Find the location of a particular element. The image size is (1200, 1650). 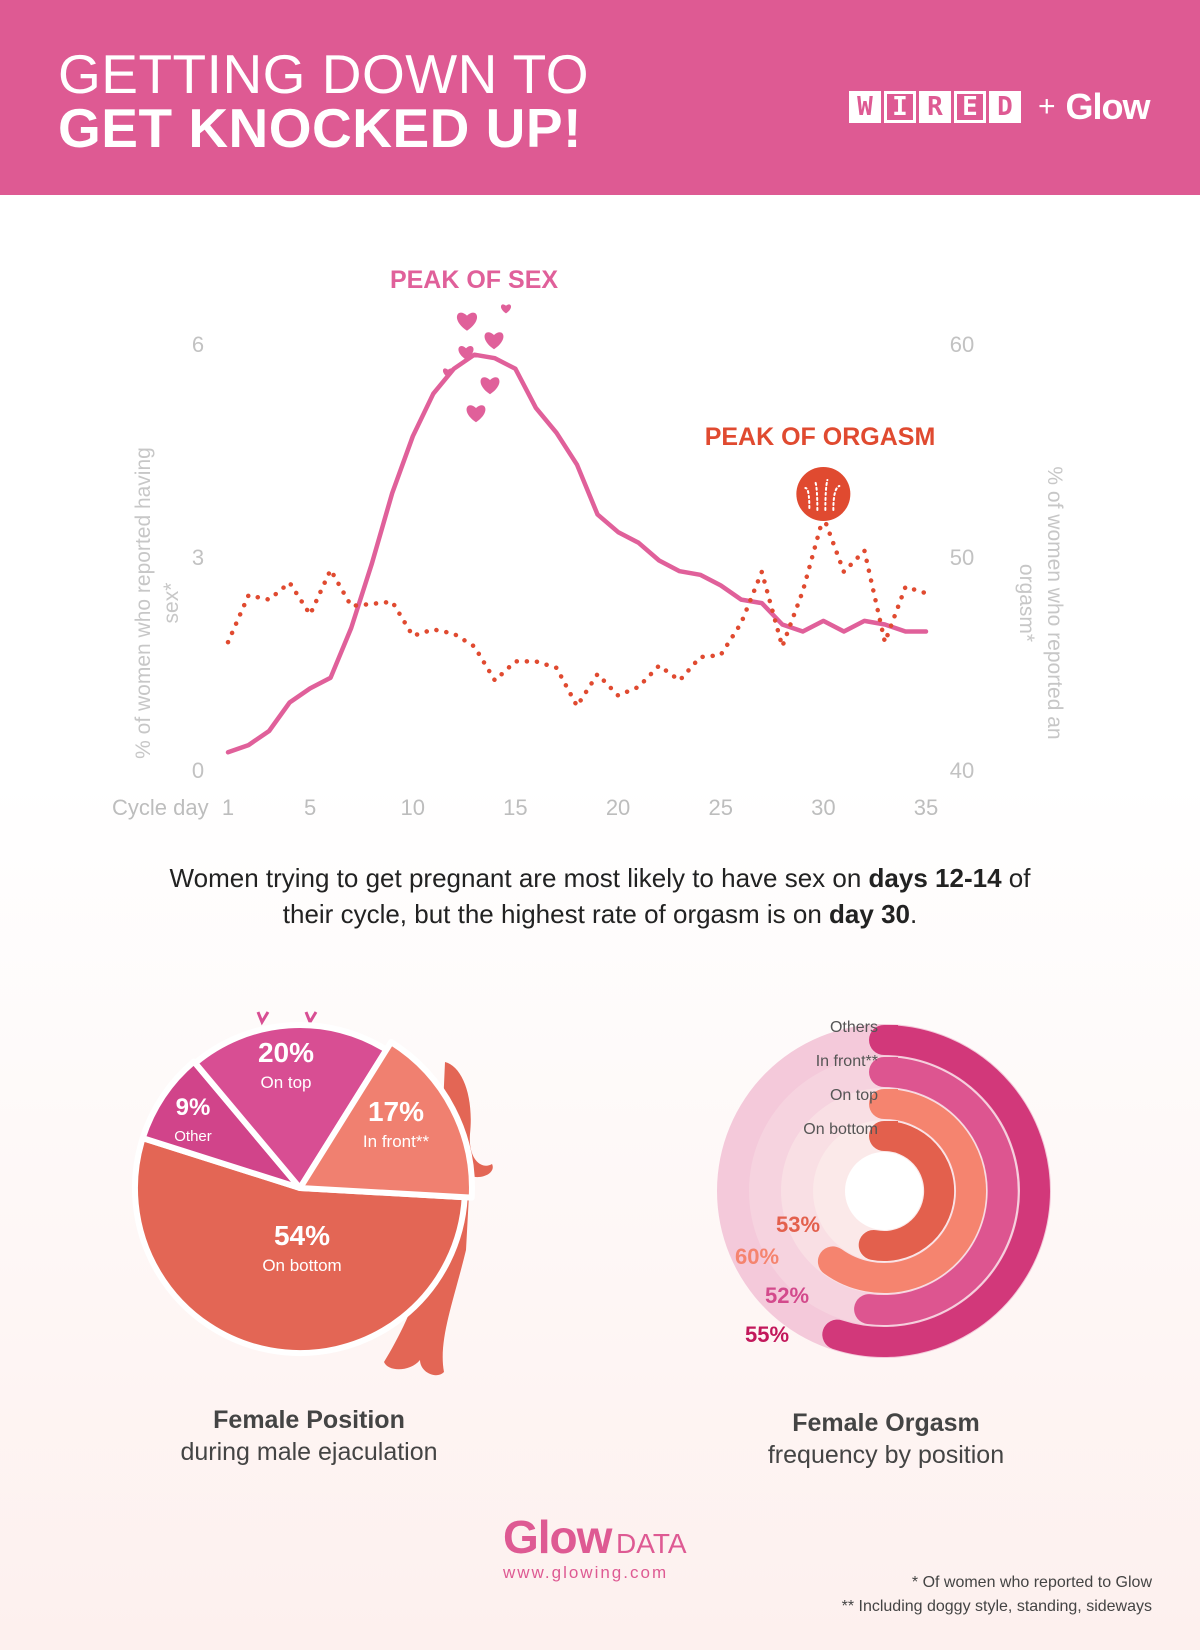

pie-category-label: On bottom is located at coordinates (301, 1265).